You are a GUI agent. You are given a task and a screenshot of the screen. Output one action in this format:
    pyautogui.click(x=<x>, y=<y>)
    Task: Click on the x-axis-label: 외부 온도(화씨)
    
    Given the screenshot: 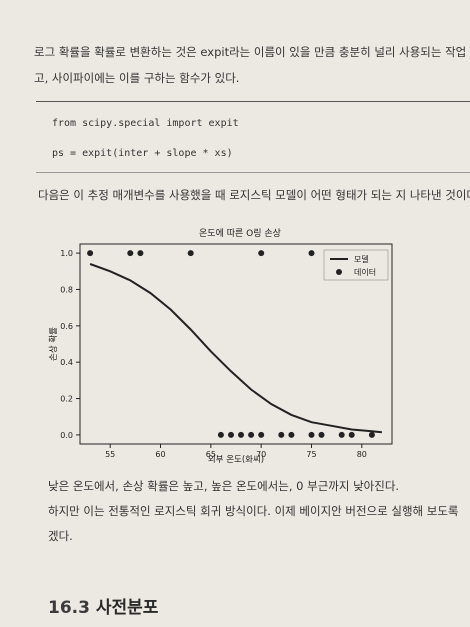 What is the action you would take?
    pyautogui.click(x=236, y=459)
    